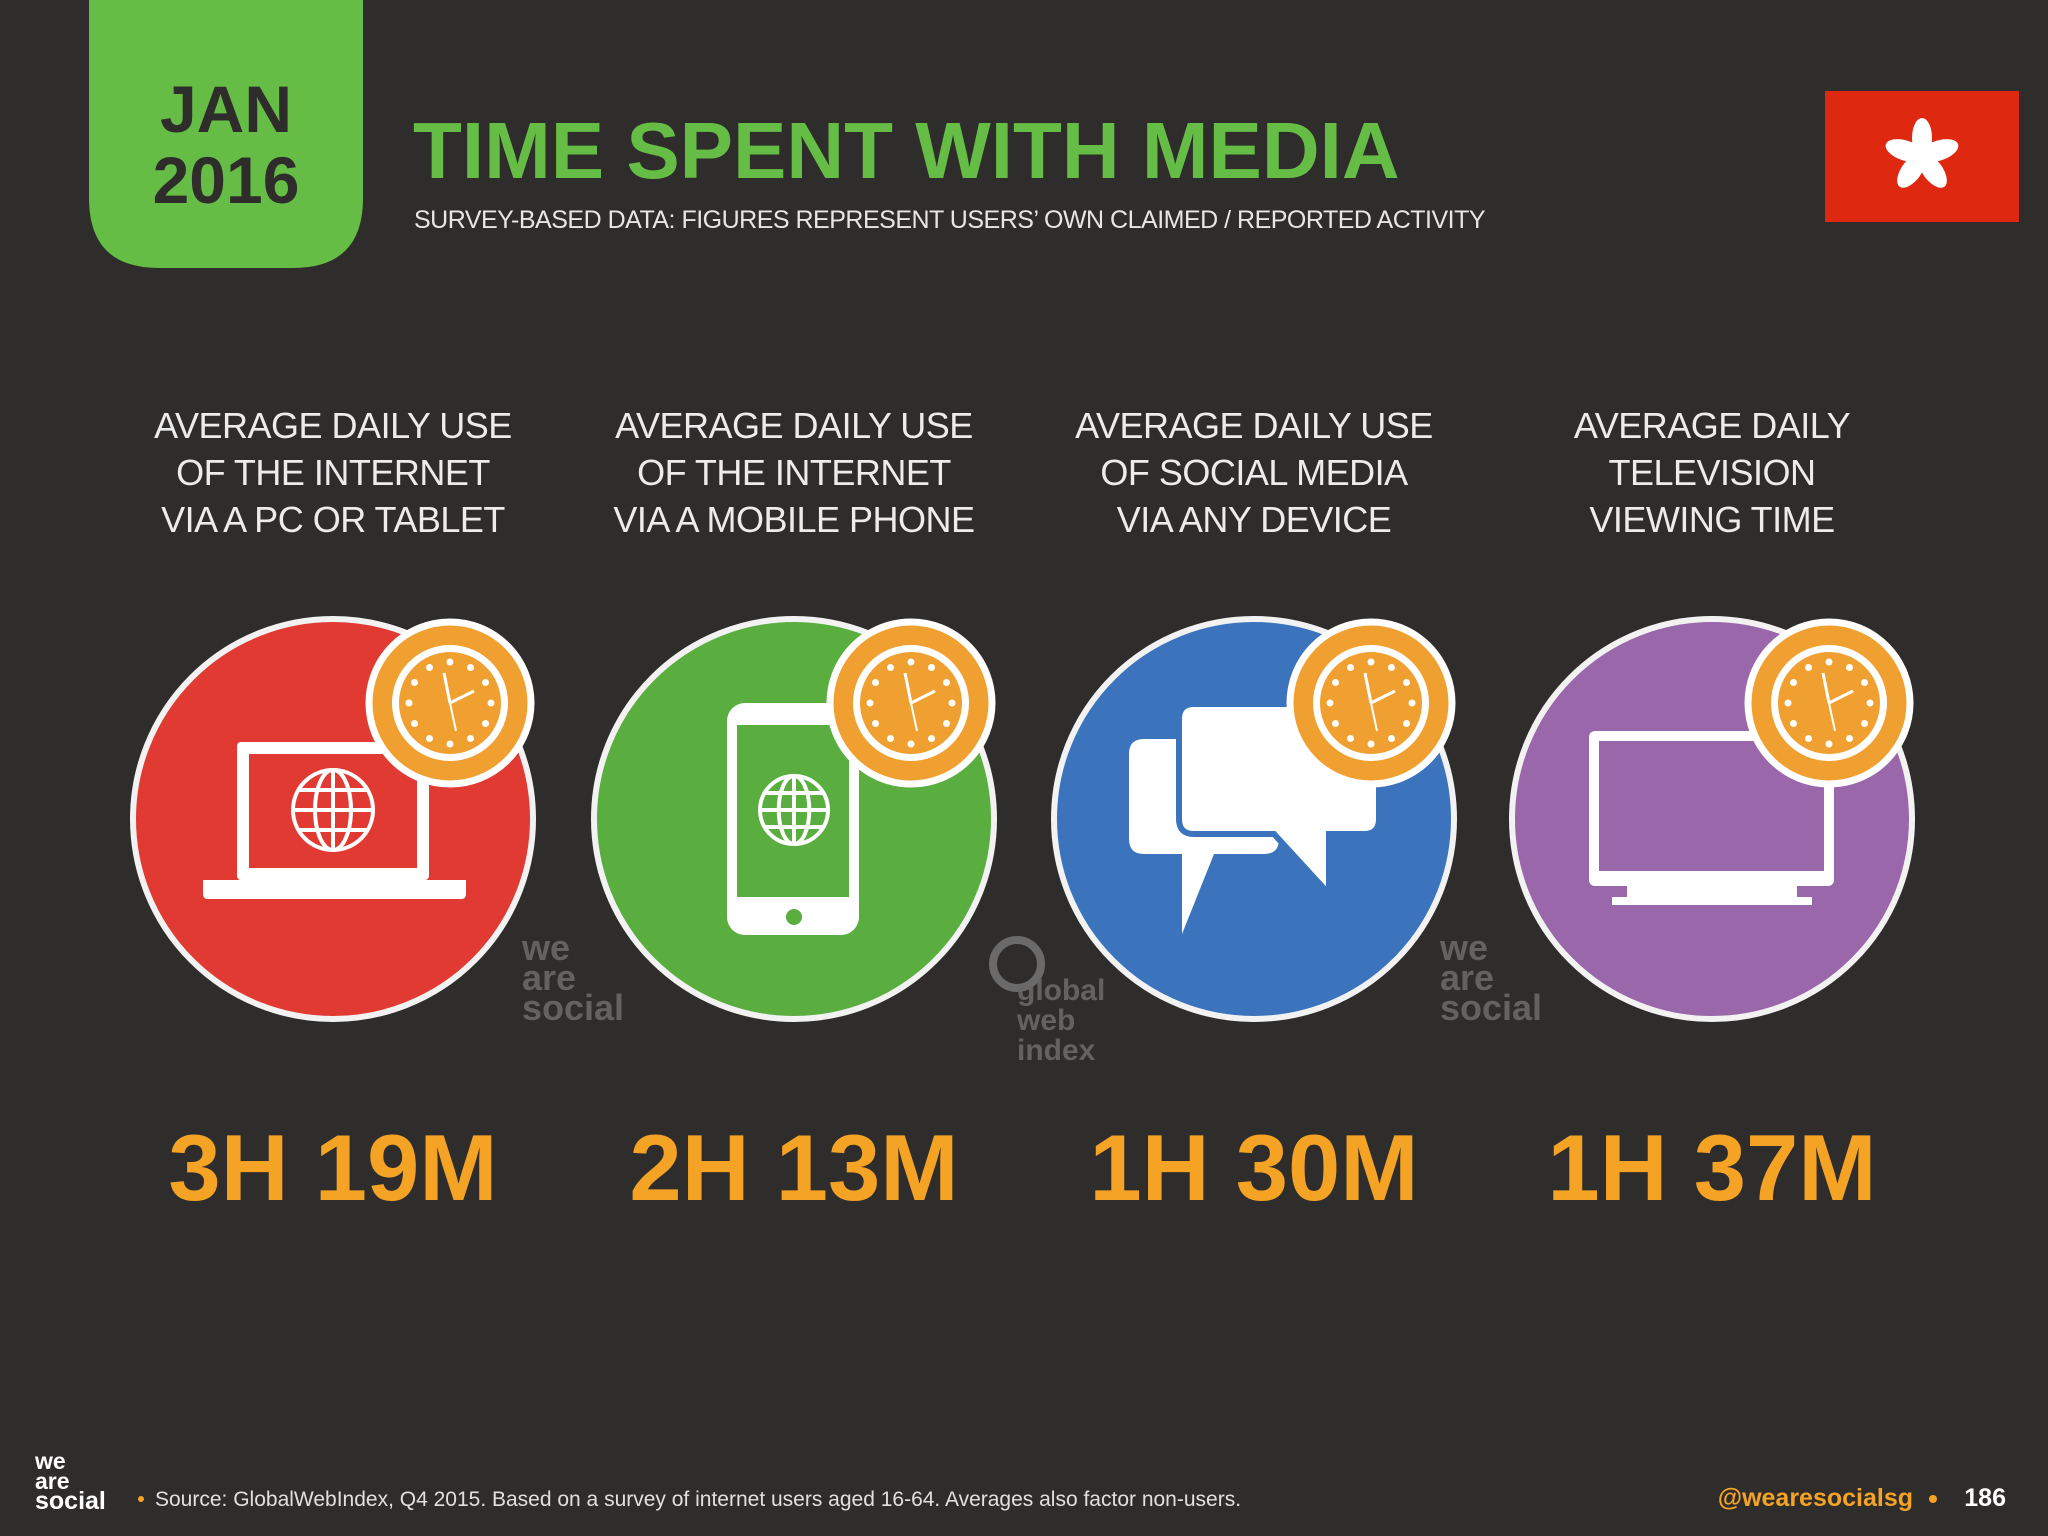  Describe the element at coordinates (226, 180) in the screenshot. I see `date-year: 2016` at that location.